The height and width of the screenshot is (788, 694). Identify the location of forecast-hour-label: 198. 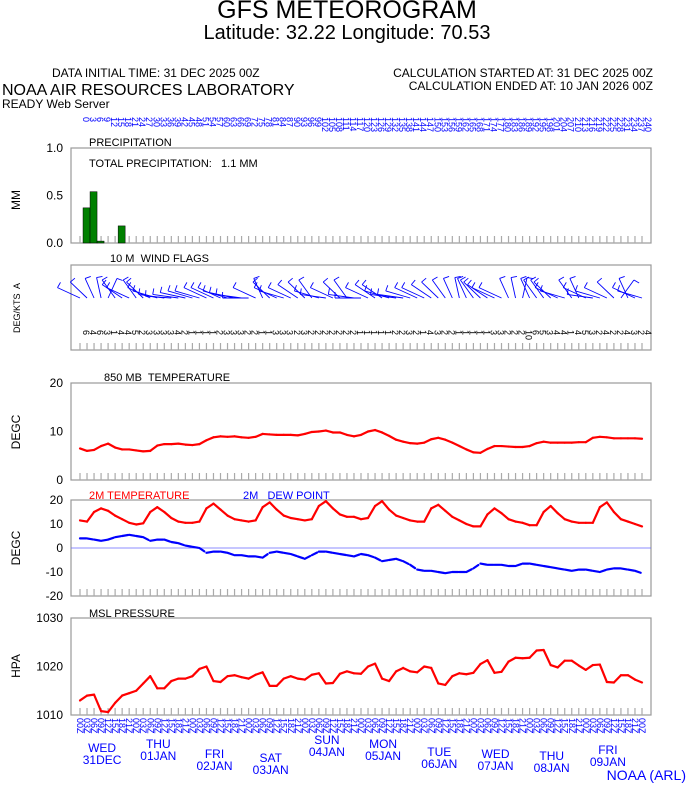
(550, 124).